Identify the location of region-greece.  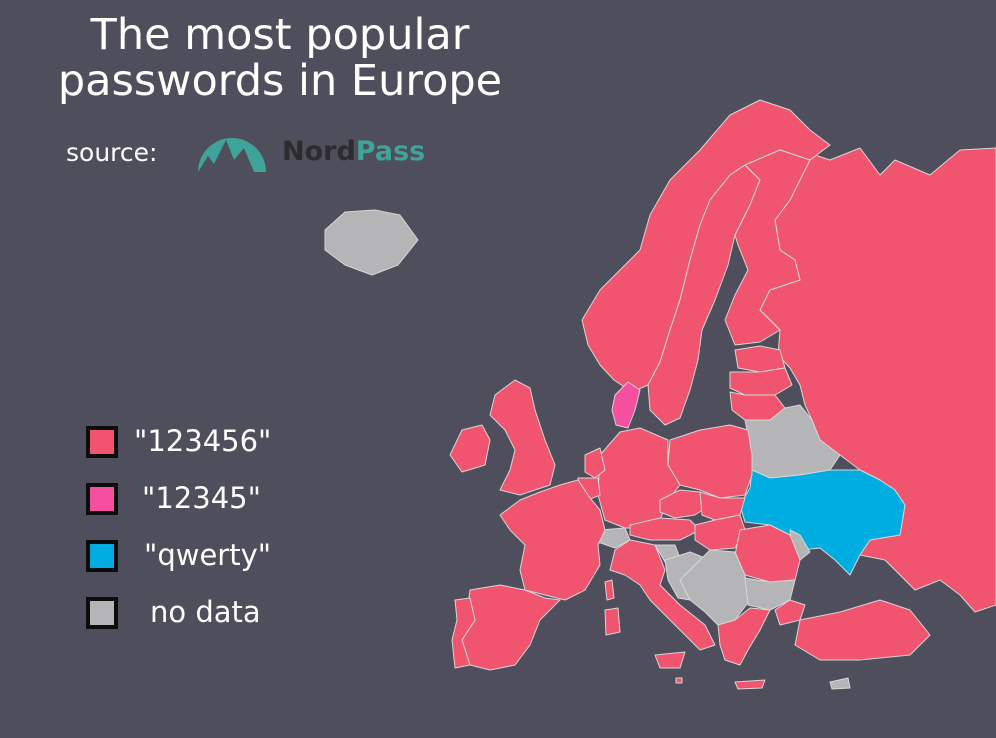
(744, 636).